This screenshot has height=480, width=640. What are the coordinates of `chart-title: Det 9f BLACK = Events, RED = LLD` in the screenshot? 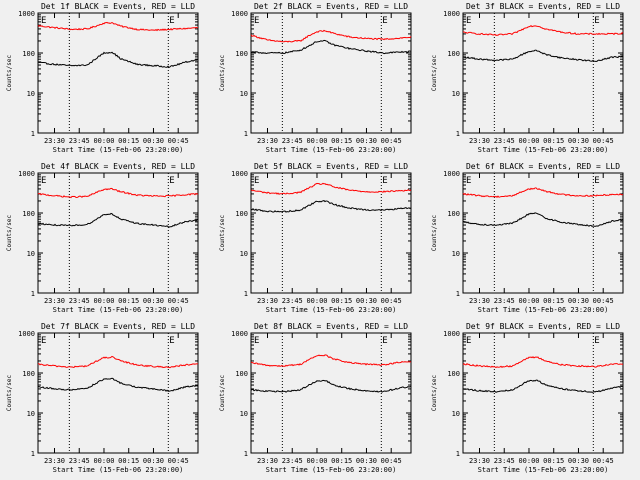 It's located at (543, 326).